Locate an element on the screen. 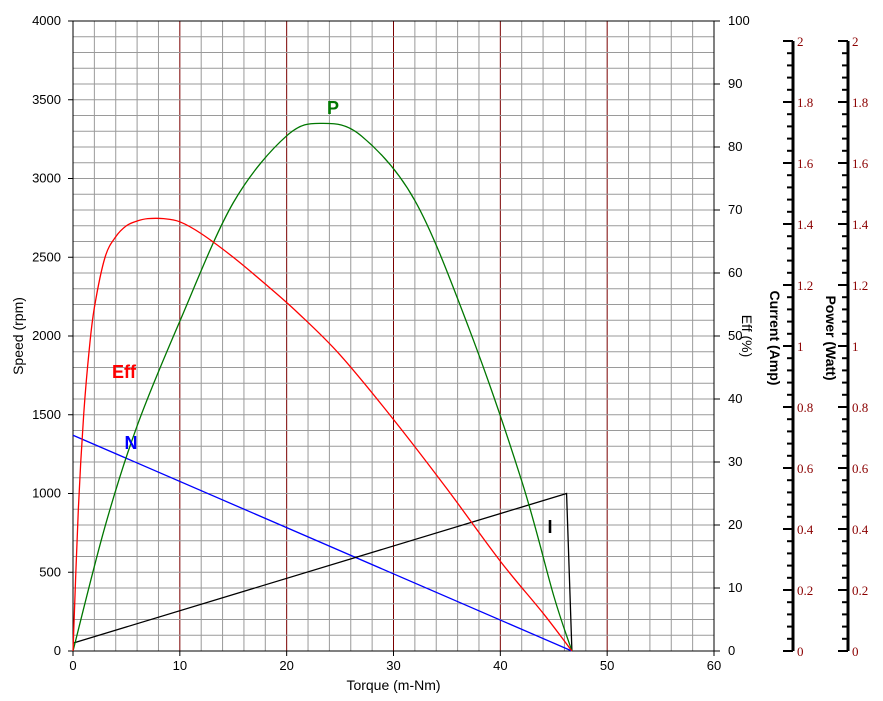  x-tick-label: 20 is located at coordinates (286, 665).